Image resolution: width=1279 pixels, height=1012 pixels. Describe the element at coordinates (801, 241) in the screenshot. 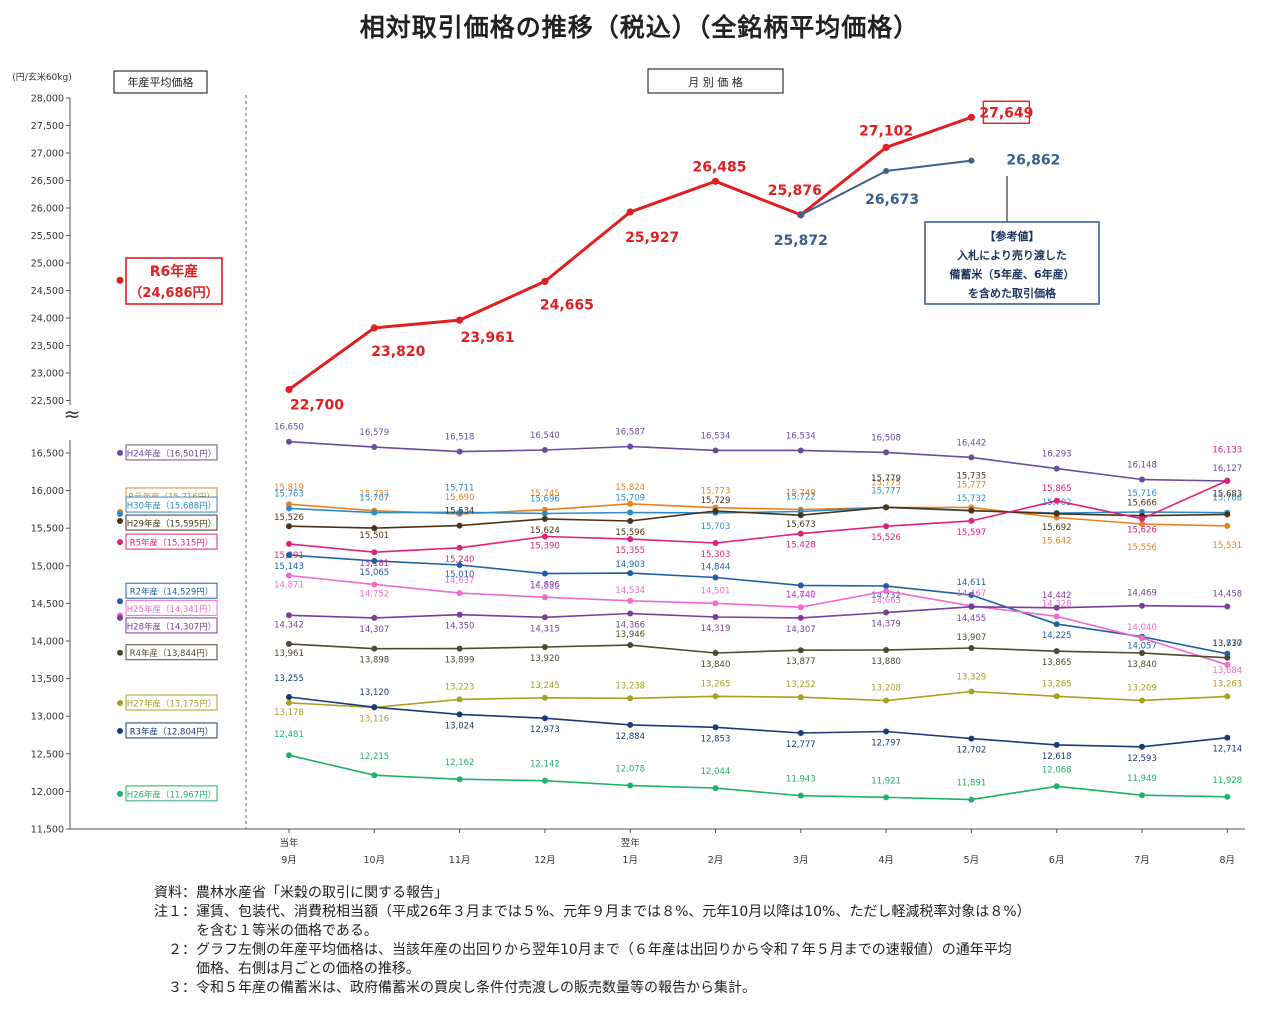

I see `data-label: 25,872` at that location.